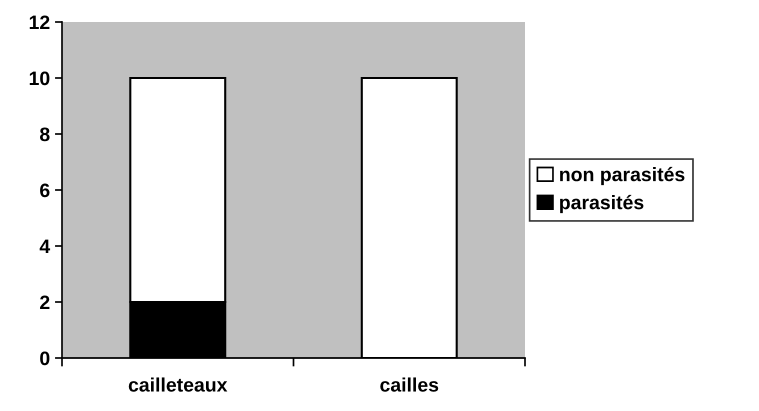 The image size is (759, 411). I want to click on x-tick-label: cailleteaux, so click(178, 384).